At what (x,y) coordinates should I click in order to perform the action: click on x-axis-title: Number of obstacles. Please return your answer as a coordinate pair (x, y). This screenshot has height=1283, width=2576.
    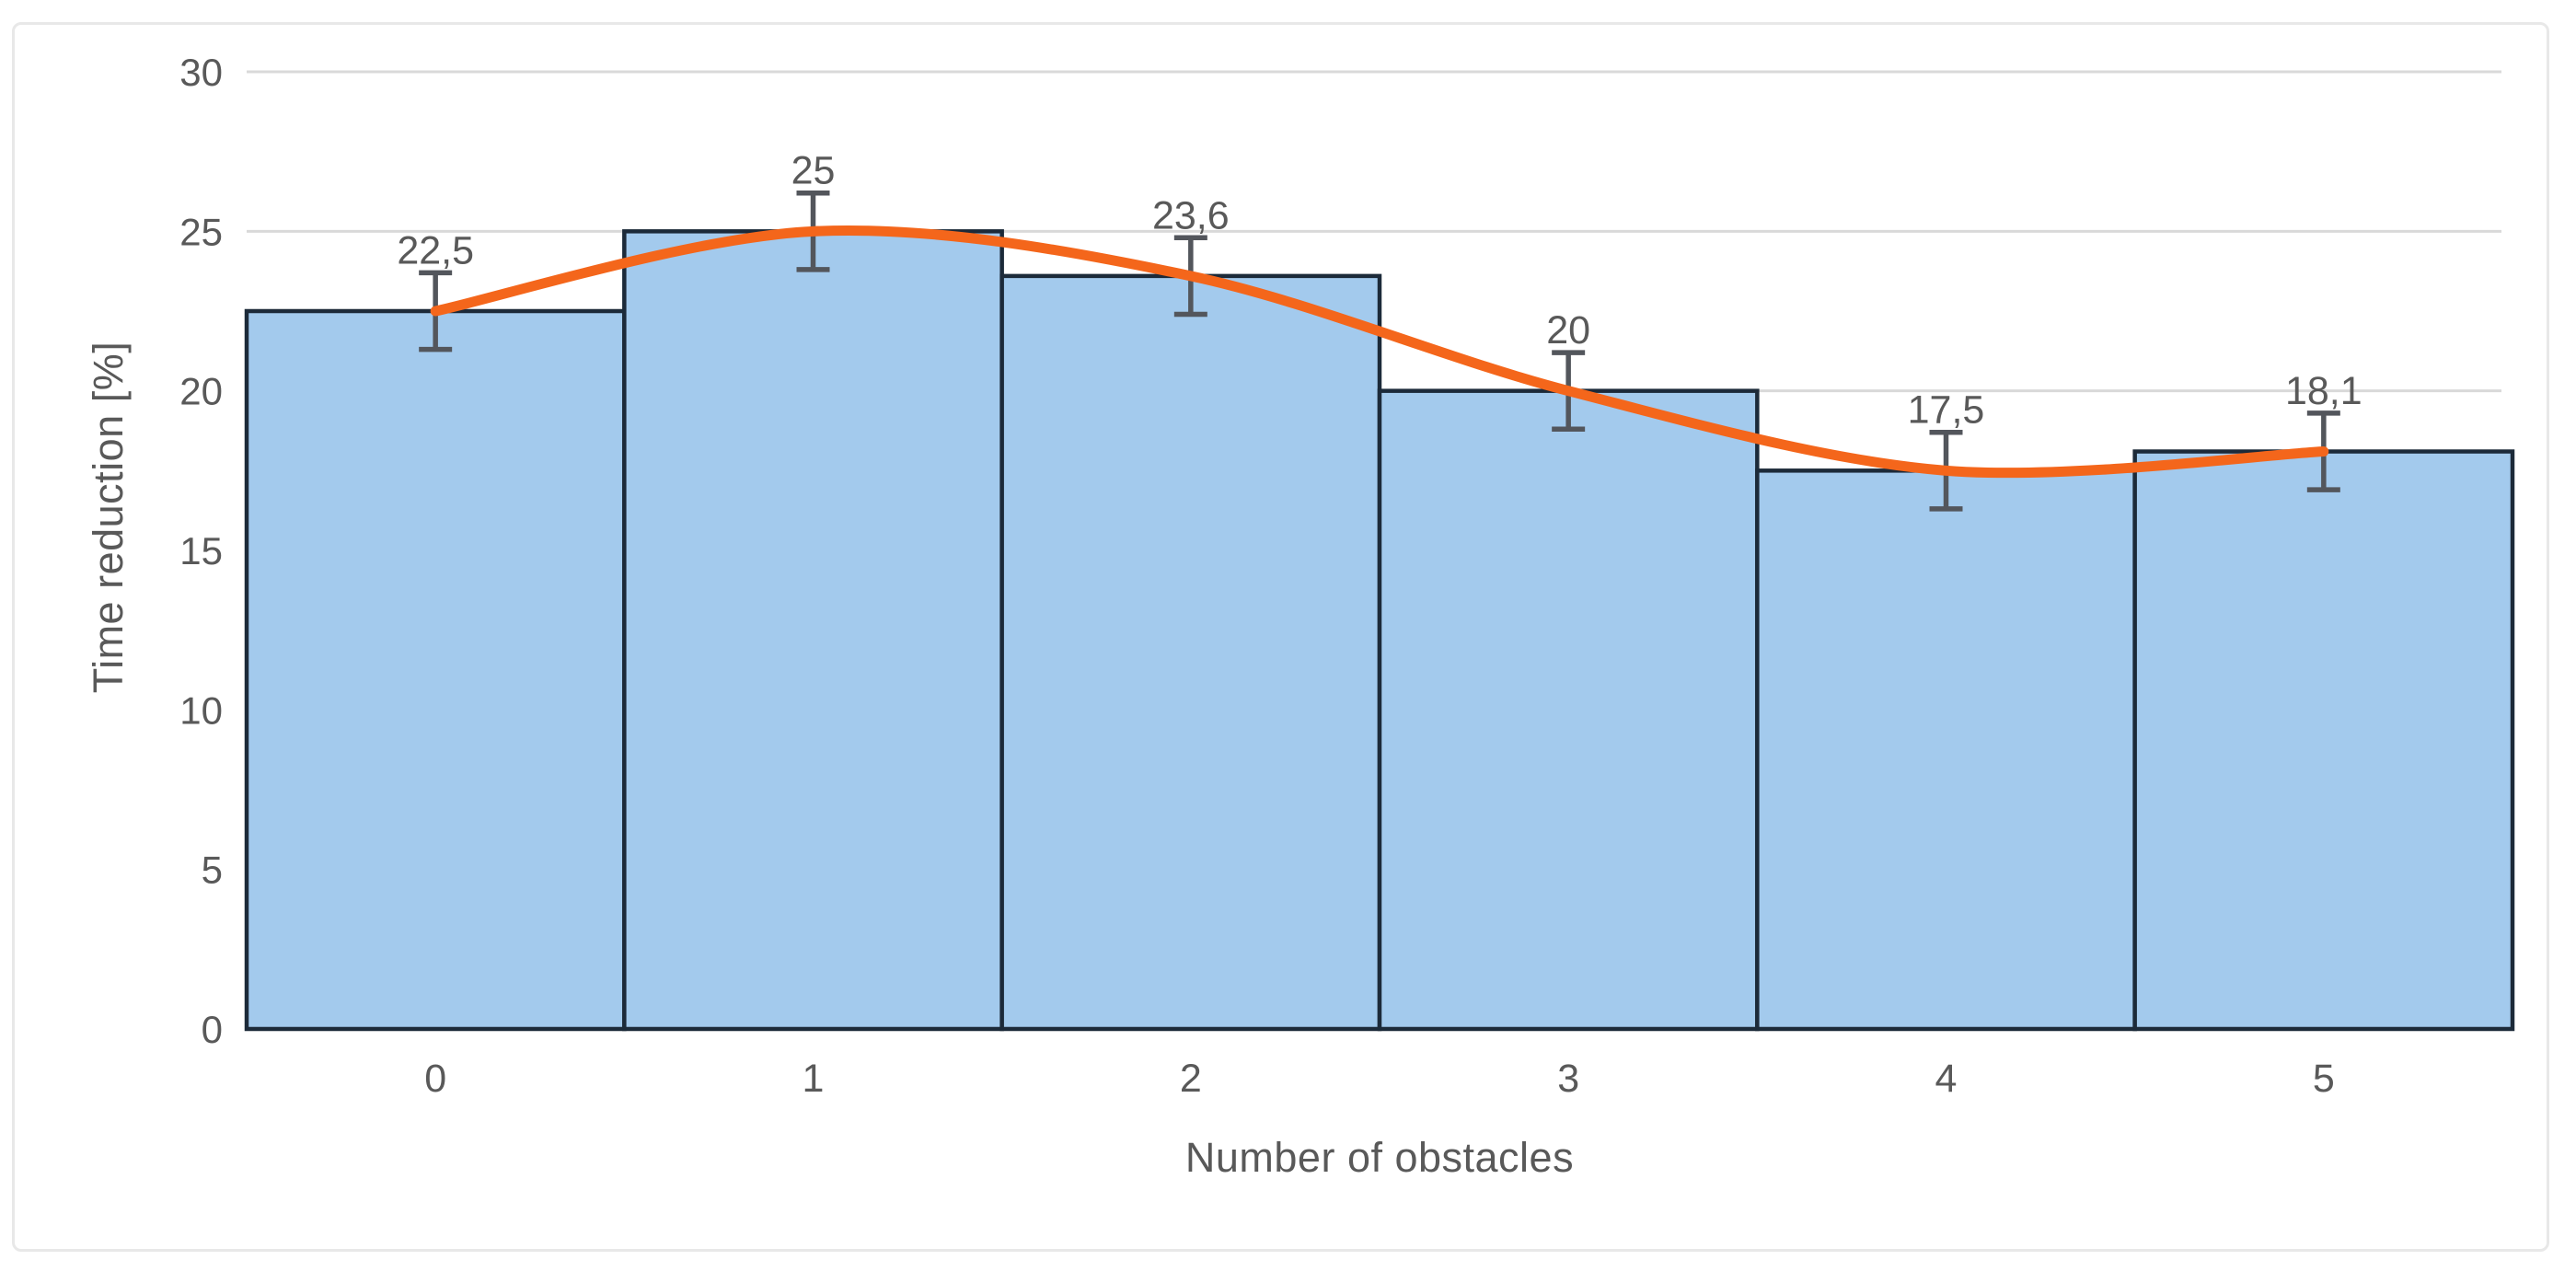
    Looking at the image, I should click on (1379, 1158).